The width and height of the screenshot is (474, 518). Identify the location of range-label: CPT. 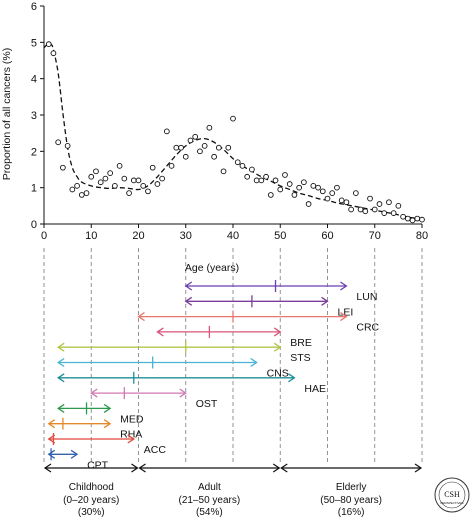
(98, 465).